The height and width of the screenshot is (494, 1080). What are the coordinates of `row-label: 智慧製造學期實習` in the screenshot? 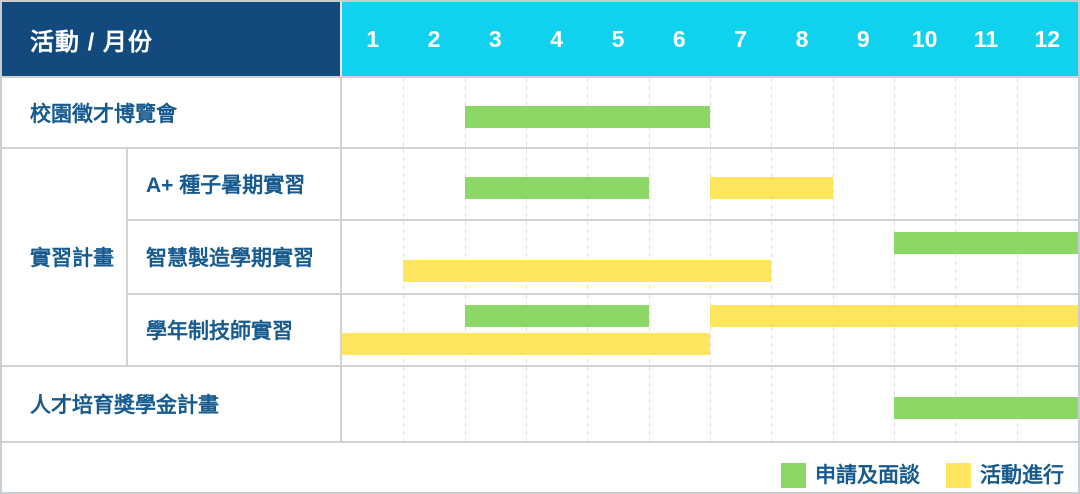 It's located at (233, 258).